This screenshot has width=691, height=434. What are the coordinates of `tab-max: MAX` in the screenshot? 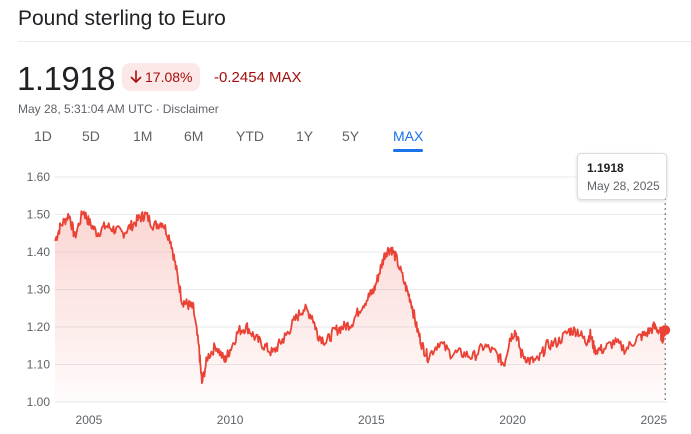 It's located at (408, 140).